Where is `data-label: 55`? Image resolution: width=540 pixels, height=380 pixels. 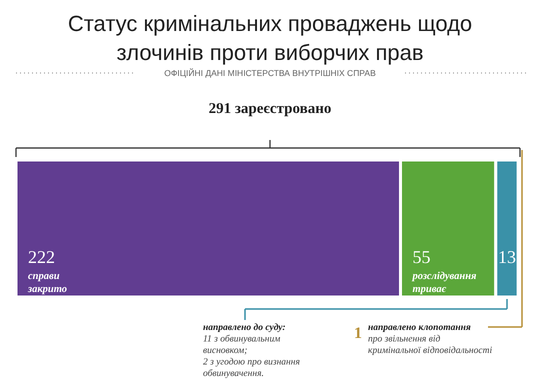
data-label: 55 is located at coordinates (421, 257).